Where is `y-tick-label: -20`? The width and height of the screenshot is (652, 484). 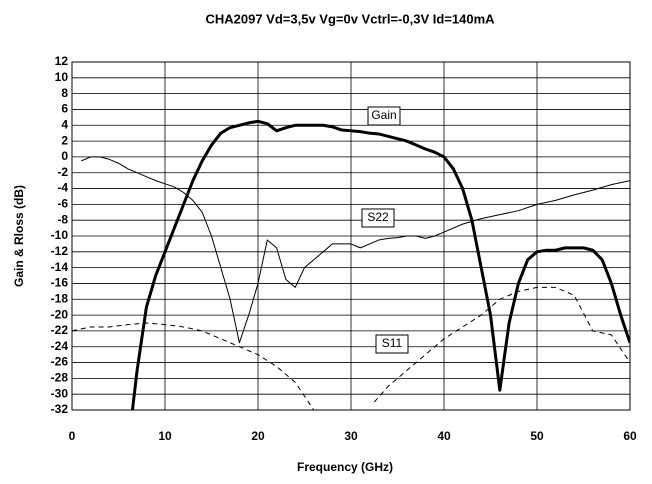 y-tick-label: -20 is located at coordinates (60, 314).